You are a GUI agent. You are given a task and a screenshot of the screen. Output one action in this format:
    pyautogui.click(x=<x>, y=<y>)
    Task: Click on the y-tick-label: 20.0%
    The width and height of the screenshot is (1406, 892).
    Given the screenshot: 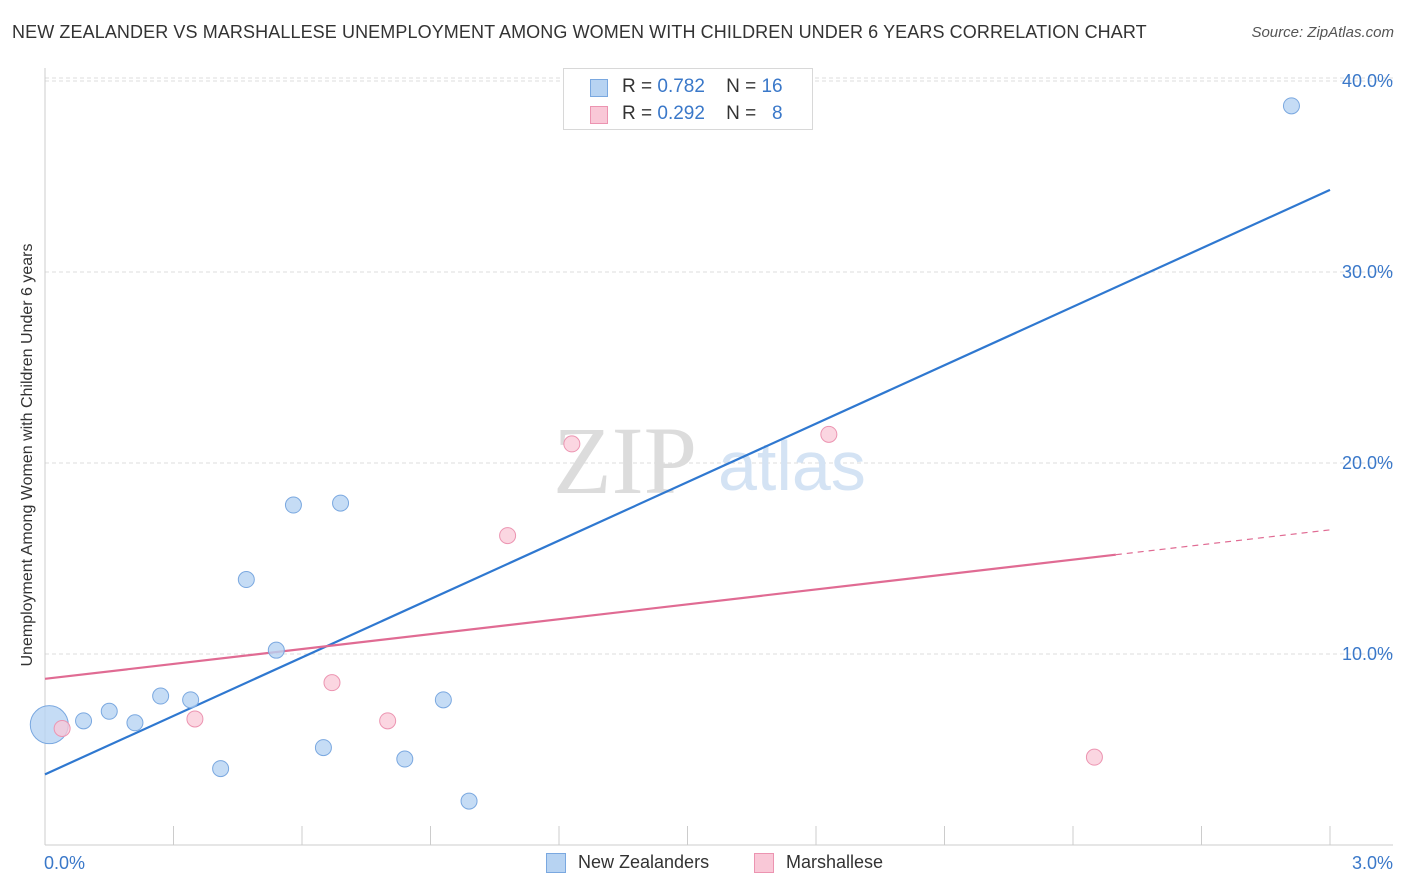 What is the action you would take?
    pyautogui.click(x=1367, y=463)
    